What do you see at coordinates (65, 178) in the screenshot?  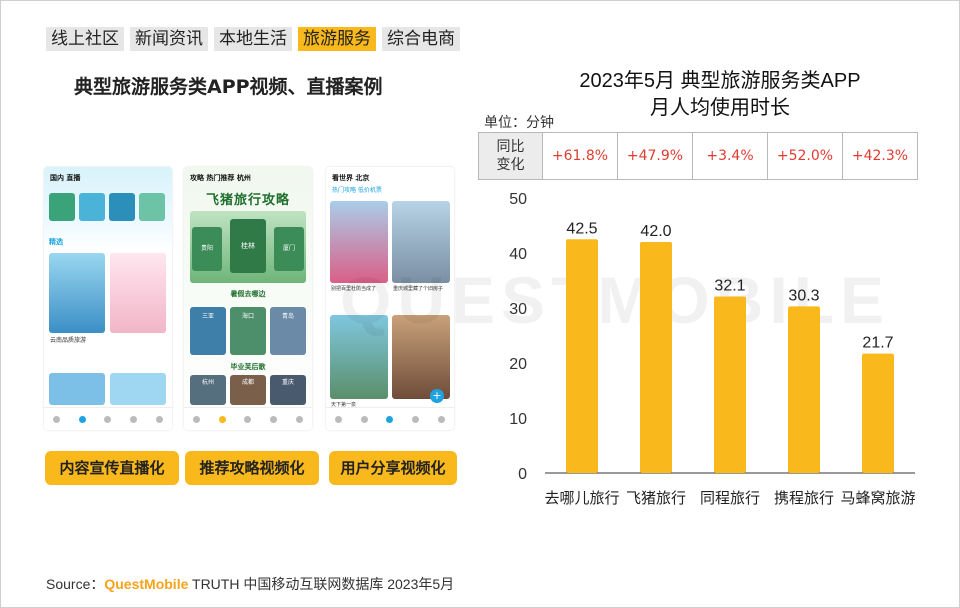 I see `phone-header: 国内 直播` at bounding box center [65, 178].